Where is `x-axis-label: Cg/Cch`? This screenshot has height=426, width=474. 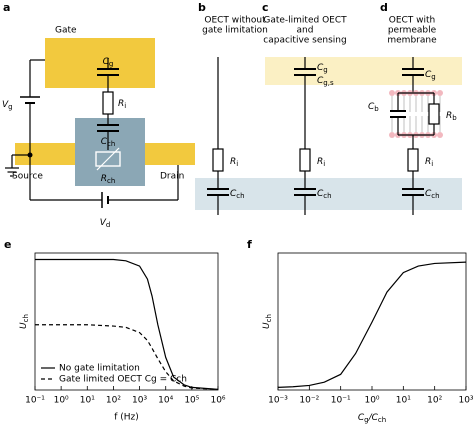 x-axis-label: Cg/Cch is located at coordinates (372, 419).